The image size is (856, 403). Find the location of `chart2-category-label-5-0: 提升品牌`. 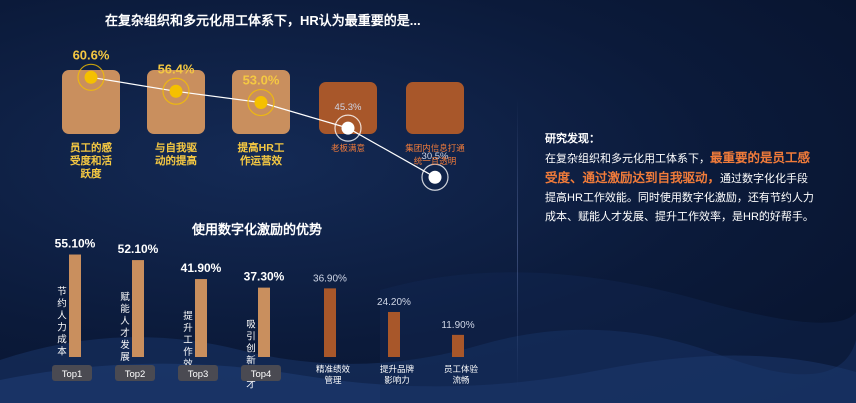

chart2-category-label-5-0: 提升品牌 is located at coordinates (397, 369).